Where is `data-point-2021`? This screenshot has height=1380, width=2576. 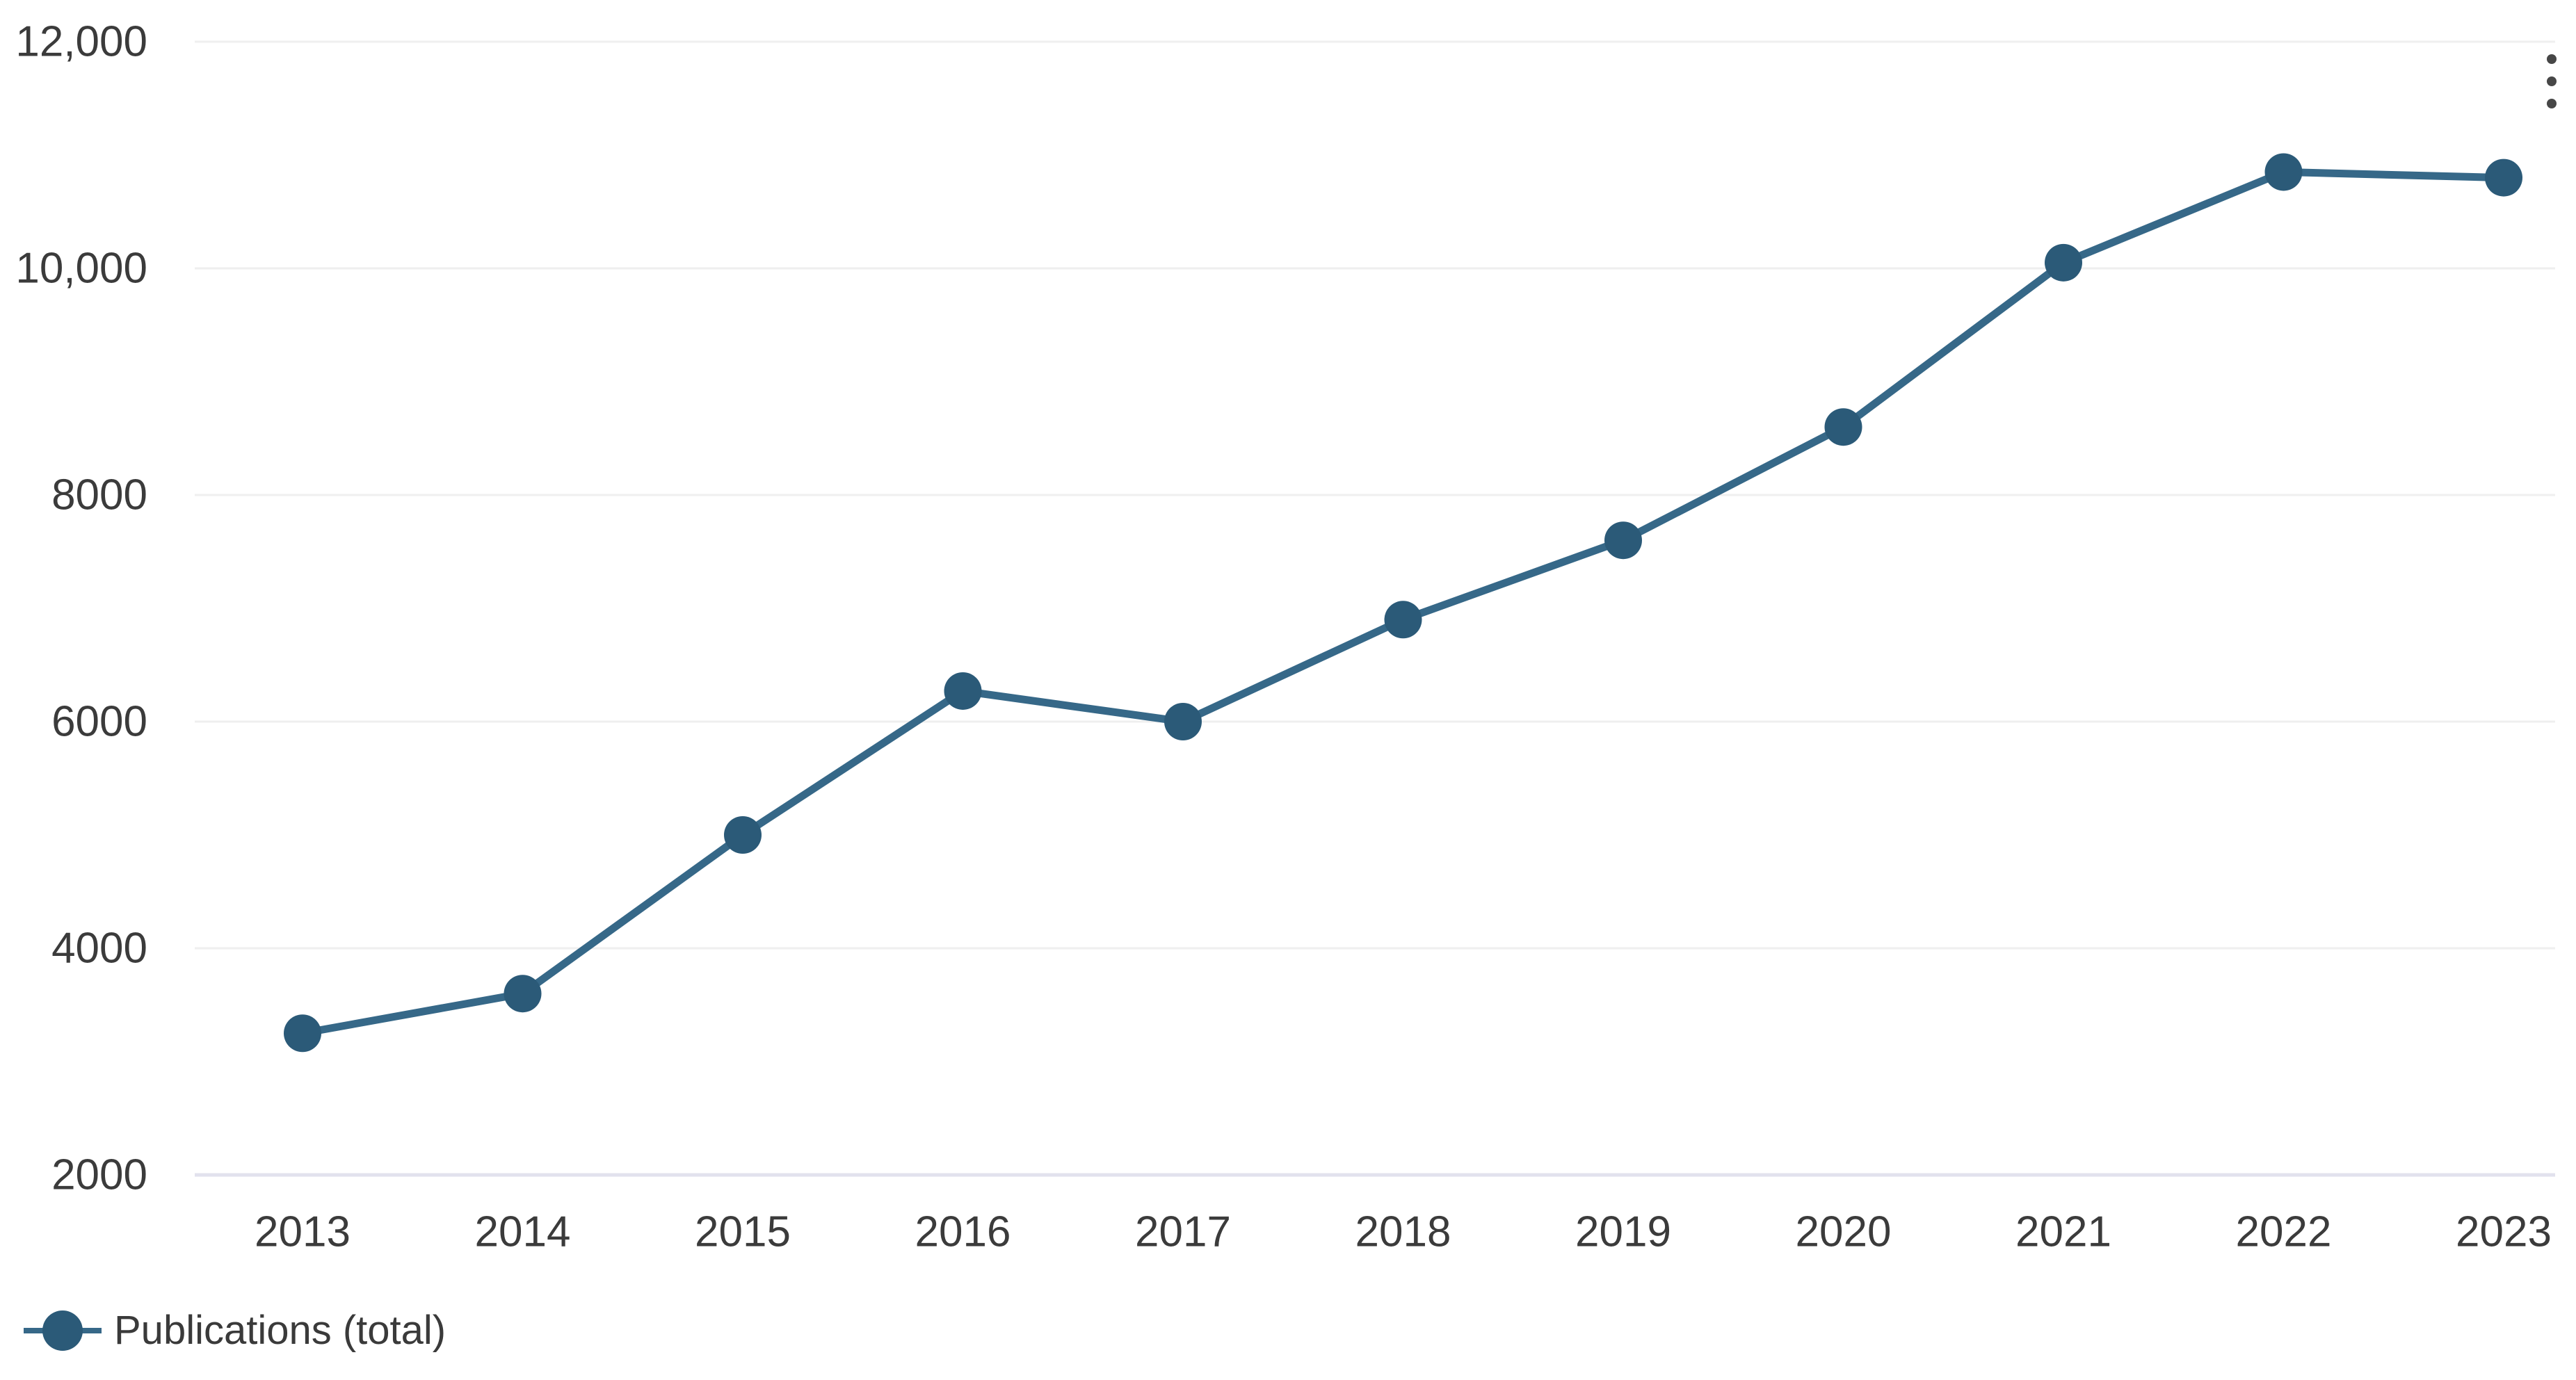
data-point-2021 is located at coordinates (2064, 262).